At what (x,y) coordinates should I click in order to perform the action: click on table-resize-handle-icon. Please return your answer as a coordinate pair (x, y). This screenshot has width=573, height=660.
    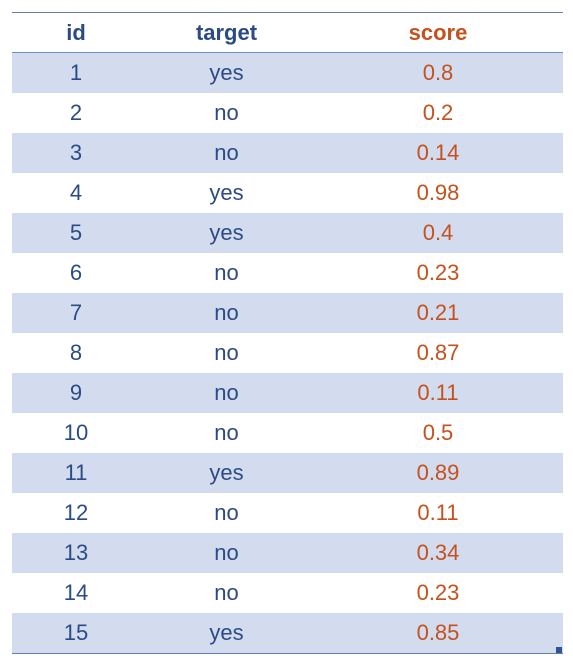
    Looking at the image, I should click on (559, 650).